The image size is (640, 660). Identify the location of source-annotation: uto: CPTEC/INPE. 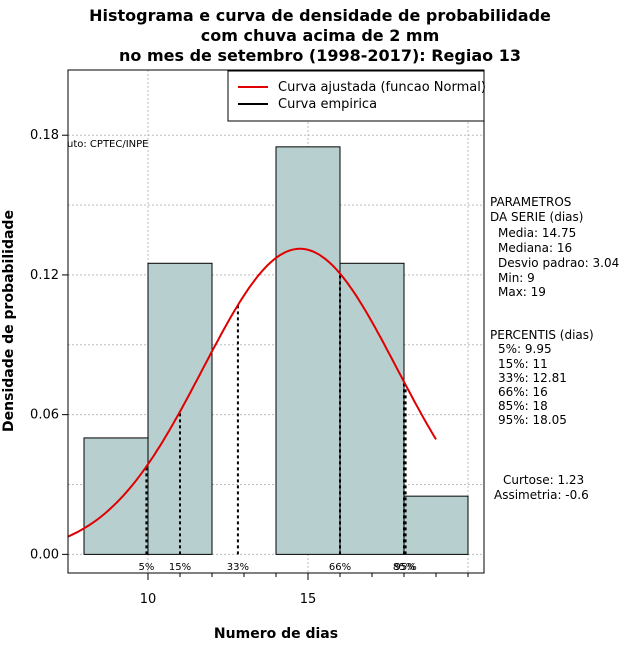
(108, 144).